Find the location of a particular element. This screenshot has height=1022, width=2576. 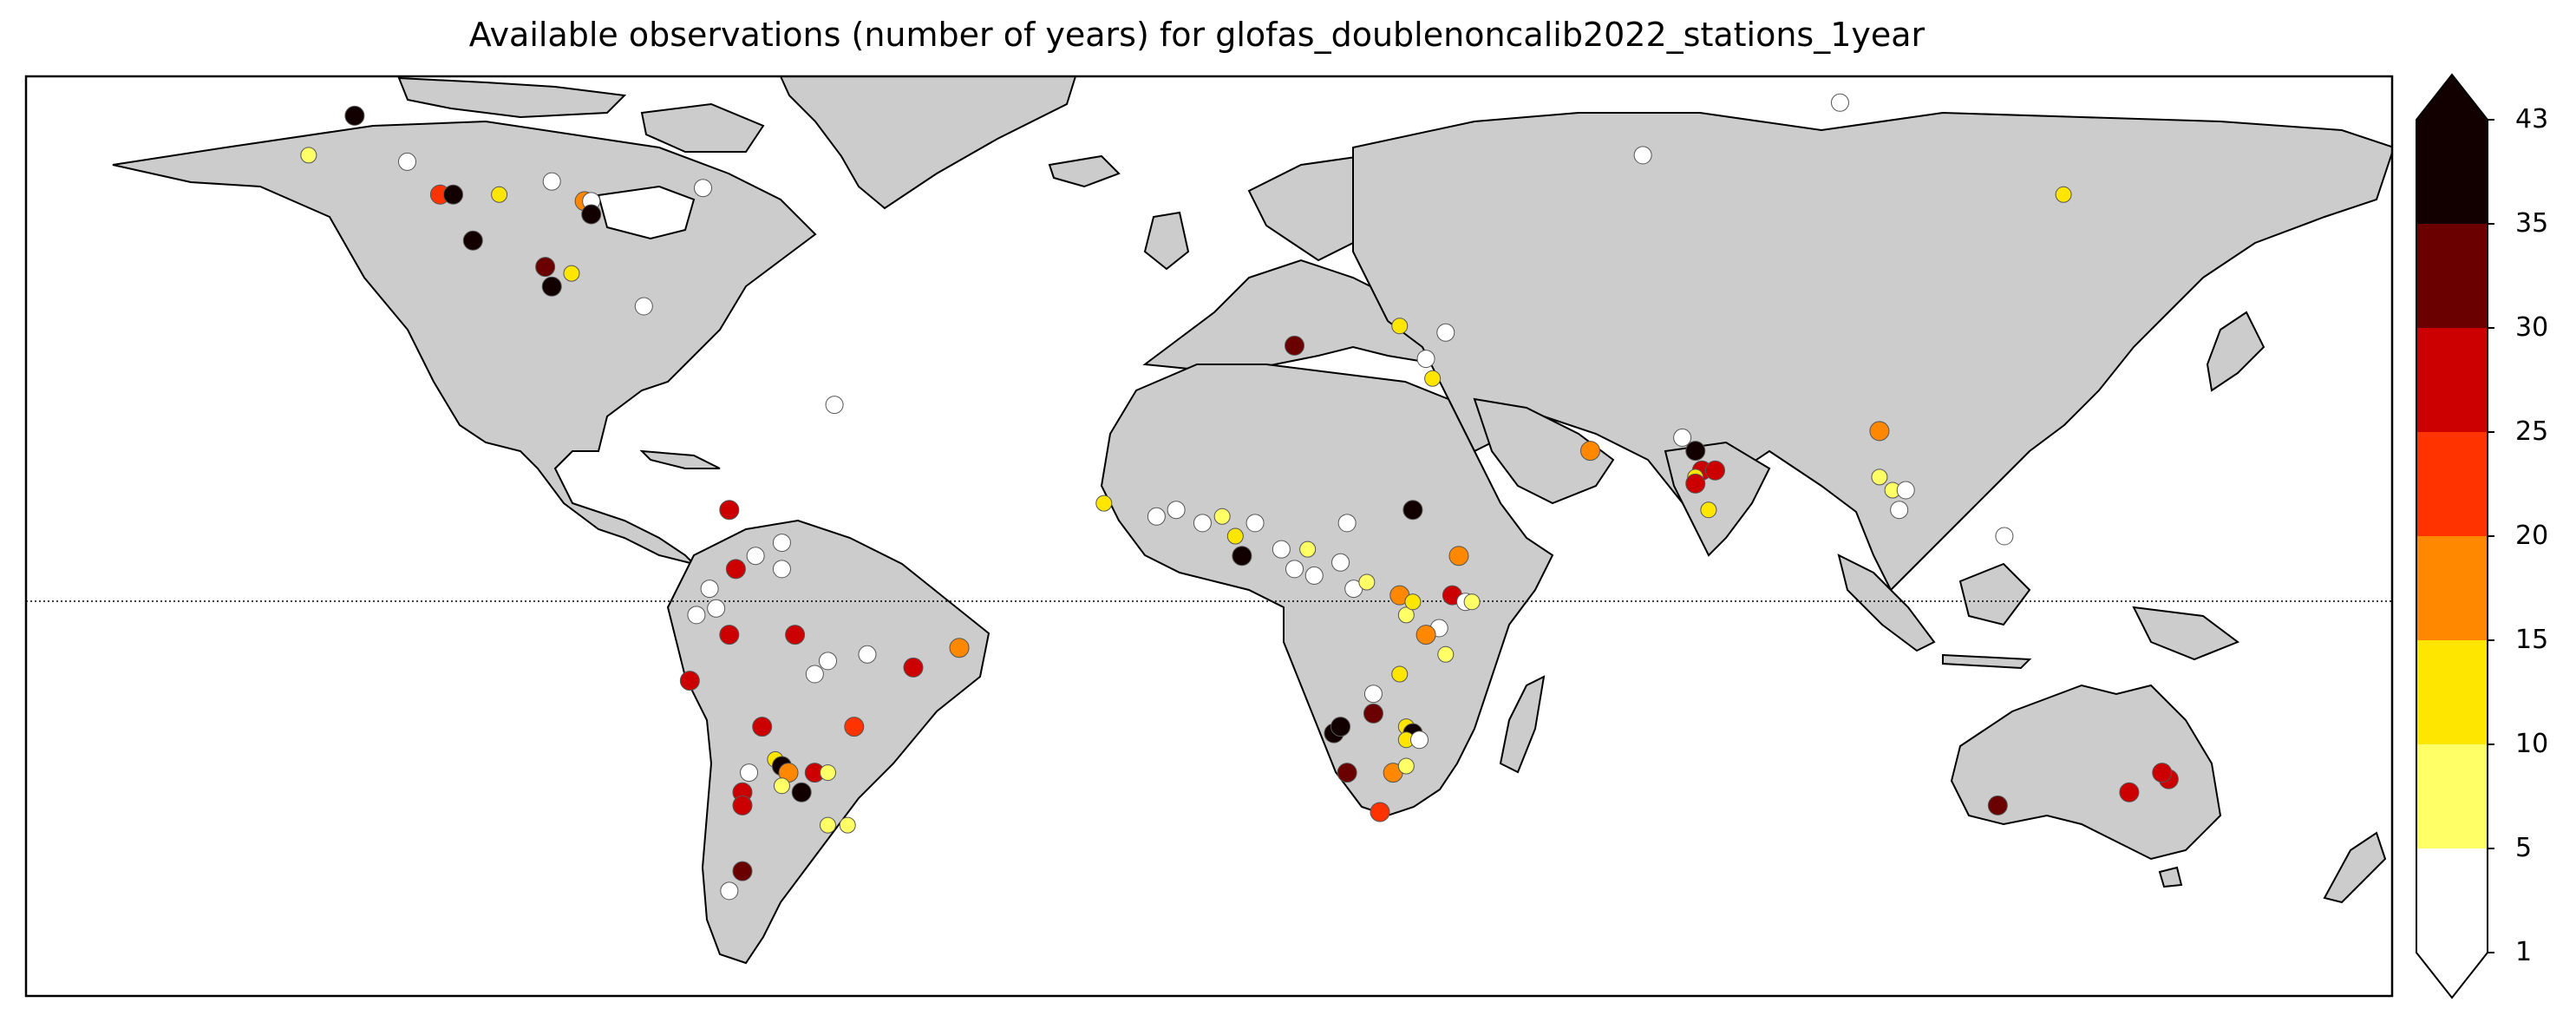

colorbar-tick-label: 30 is located at coordinates (2532, 327).